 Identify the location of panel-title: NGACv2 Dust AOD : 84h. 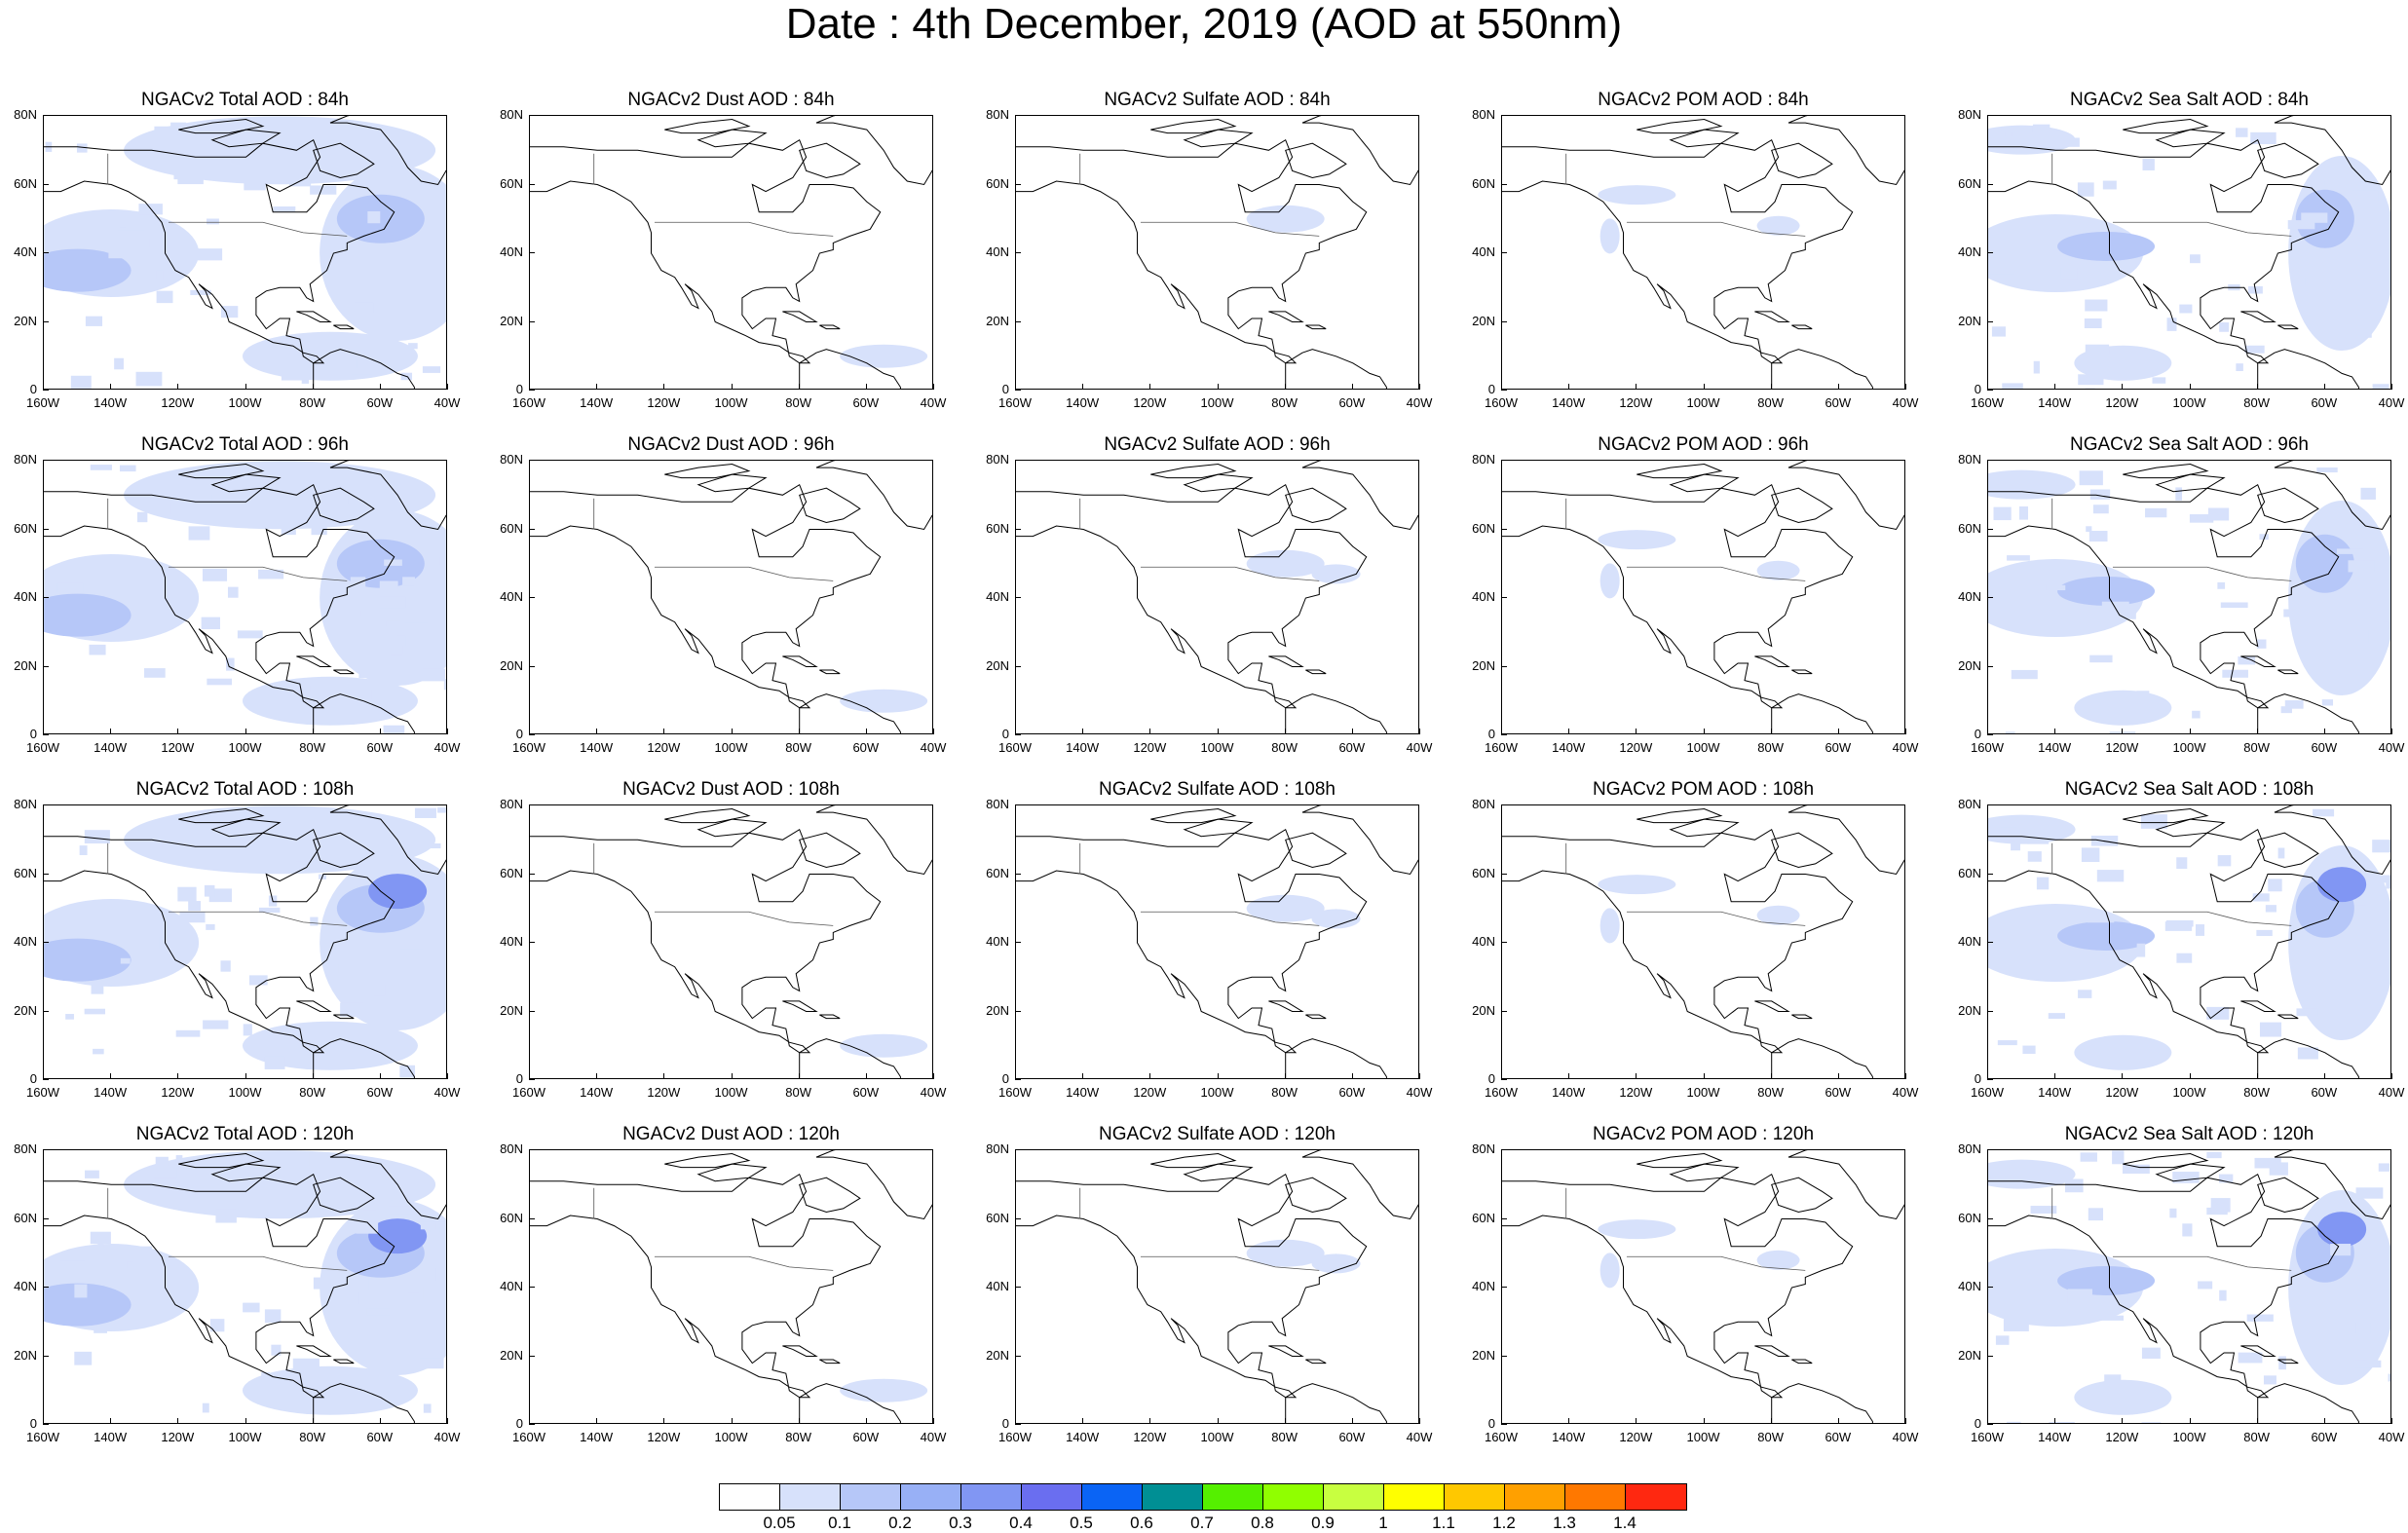
(731, 100).